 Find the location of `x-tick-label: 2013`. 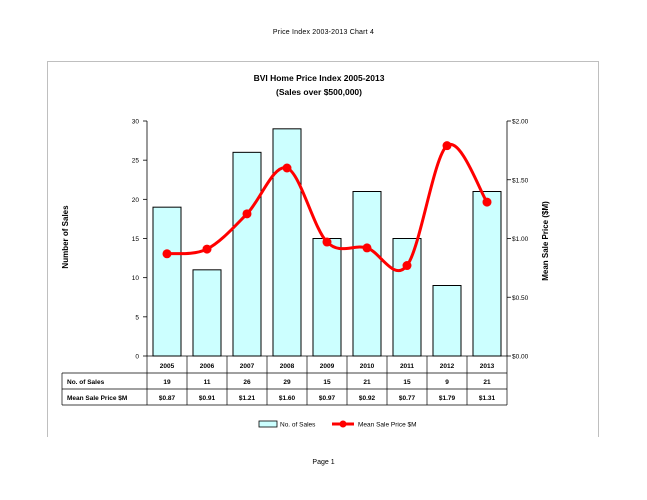

x-tick-label: 2013 is located at coordinates (487, 366).